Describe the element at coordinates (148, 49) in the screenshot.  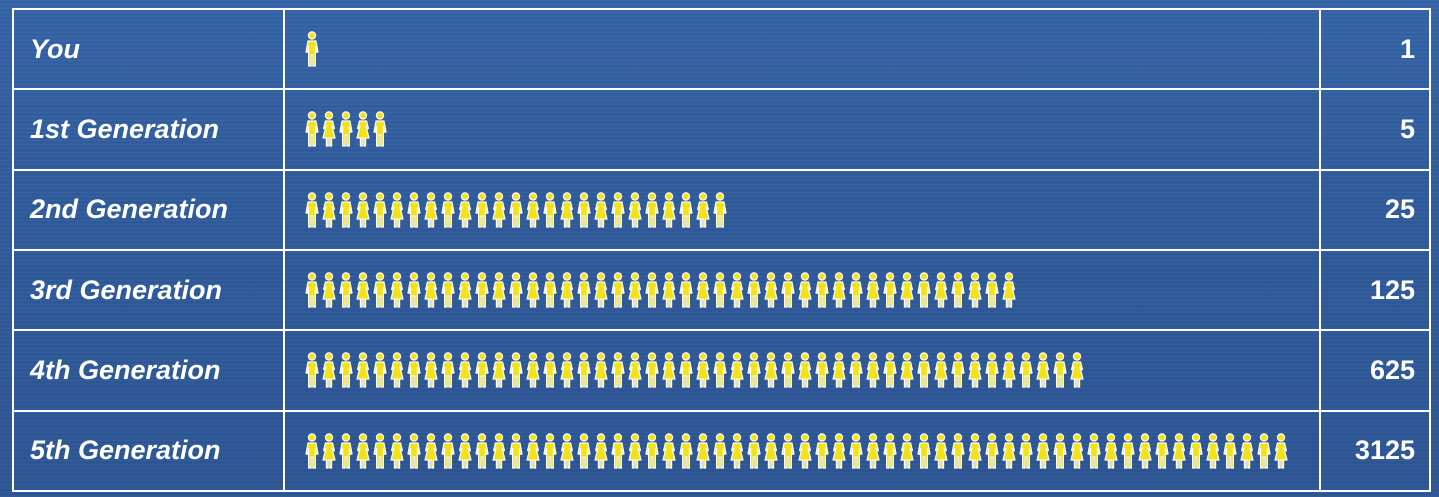
I see `row-label-you: You` at that location.